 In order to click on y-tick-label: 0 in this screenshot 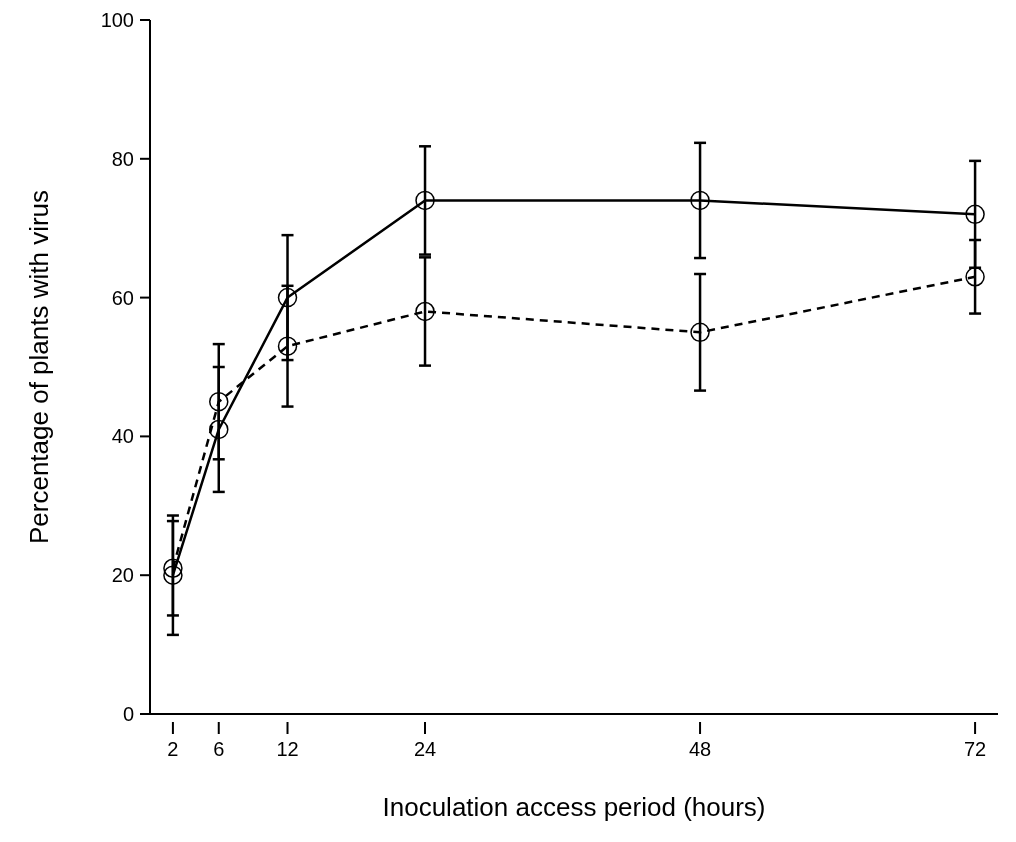, I will do `click(128, 714)`.